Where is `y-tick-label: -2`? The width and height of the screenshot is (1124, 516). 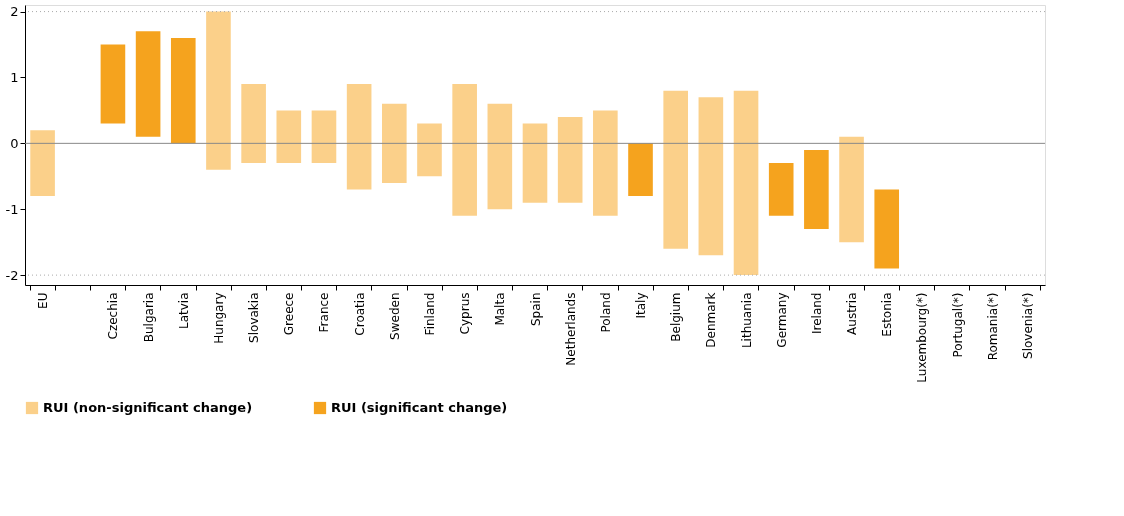 y-tick-label: -2 is located at coordinates (12, 275).